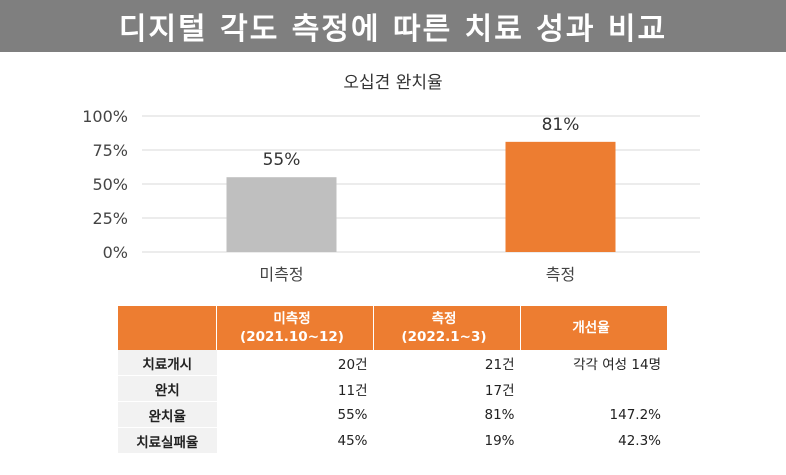 The image size is (786, 475). I want to click on table-header-row: 미측정 (2021.10~12) 측정 (2022.1~3) 개선율, so click(392, 328).